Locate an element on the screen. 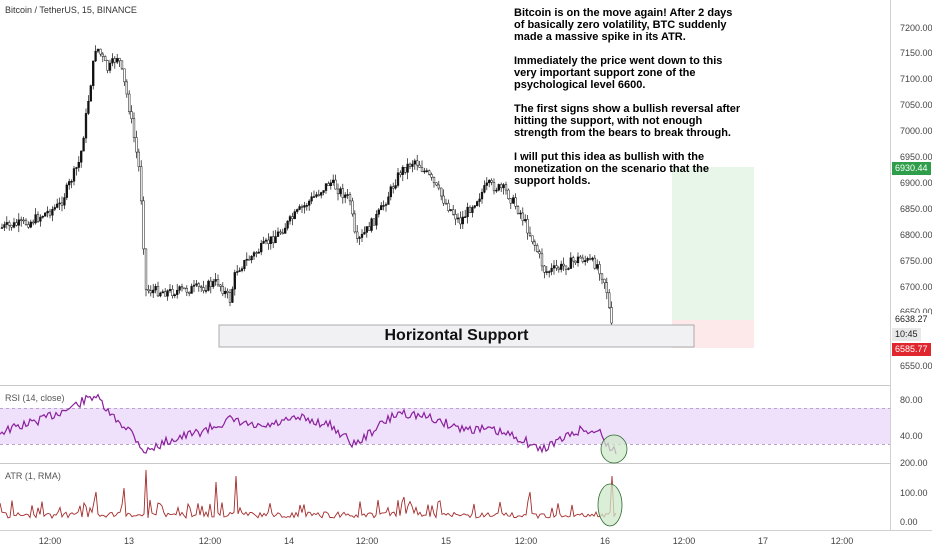  atr-label: ATR (1, RMA) is located at coordinates (33, 476).